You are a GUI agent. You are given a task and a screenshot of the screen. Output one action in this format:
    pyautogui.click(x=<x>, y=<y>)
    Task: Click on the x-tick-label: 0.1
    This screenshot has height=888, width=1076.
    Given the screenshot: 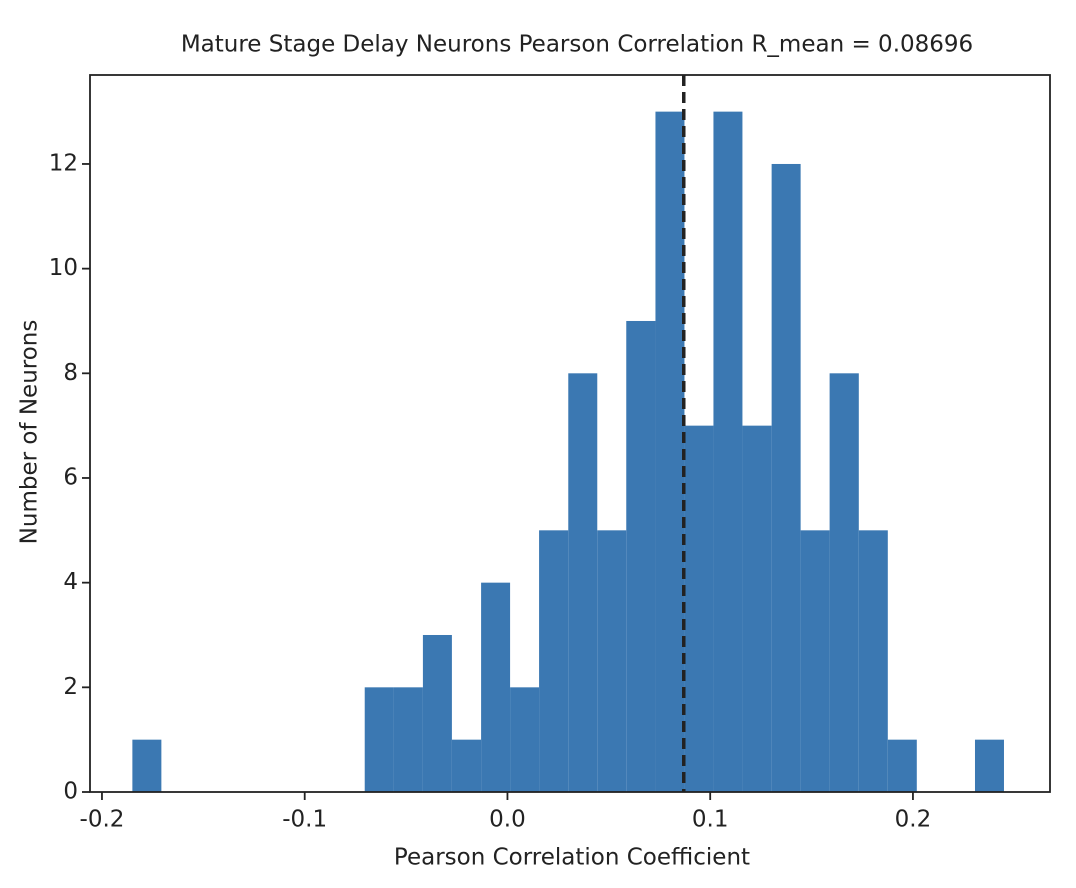 What is the action you would take?
    pyautogui.click(x=710, y=820)
    